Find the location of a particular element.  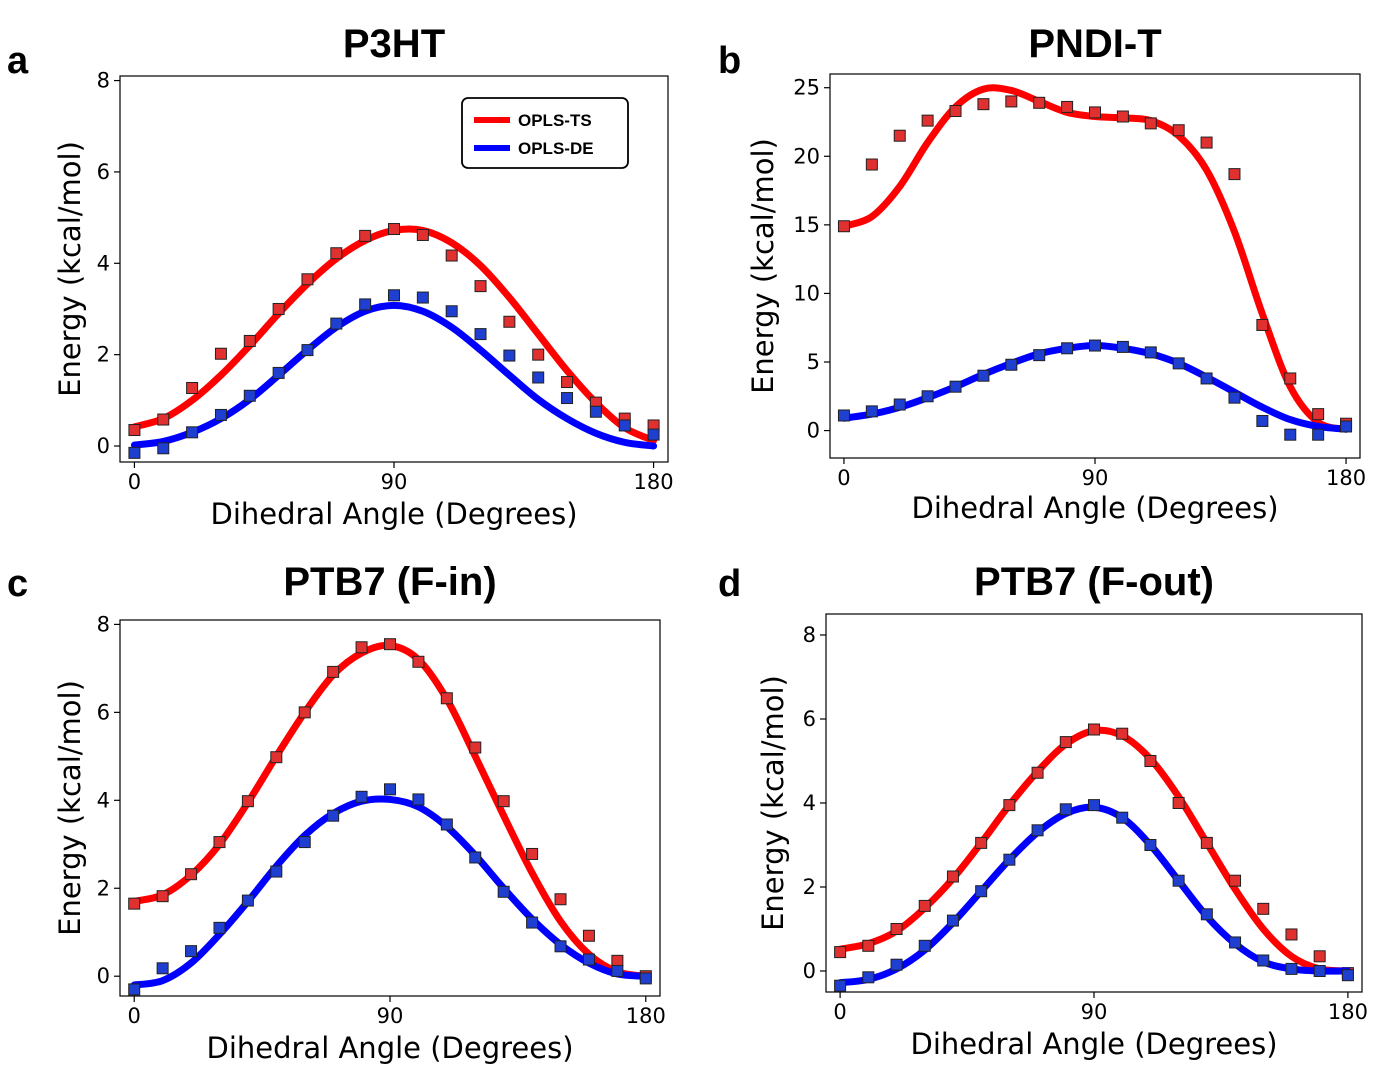

y-axis-title: Energy (kcal/mol) is located at coordinates (763, 266).